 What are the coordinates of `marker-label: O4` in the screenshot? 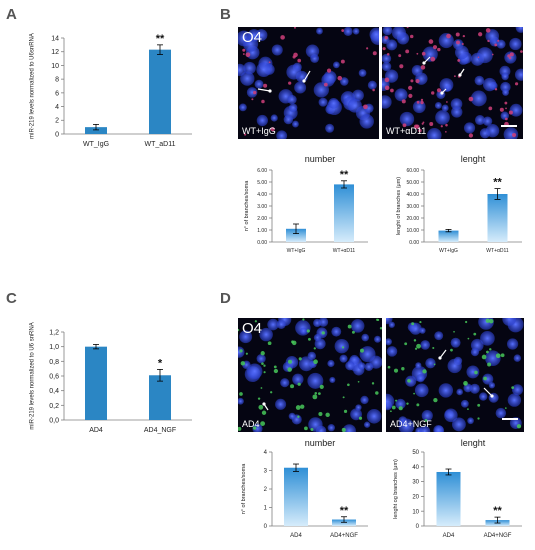 It's located at (252, 37).